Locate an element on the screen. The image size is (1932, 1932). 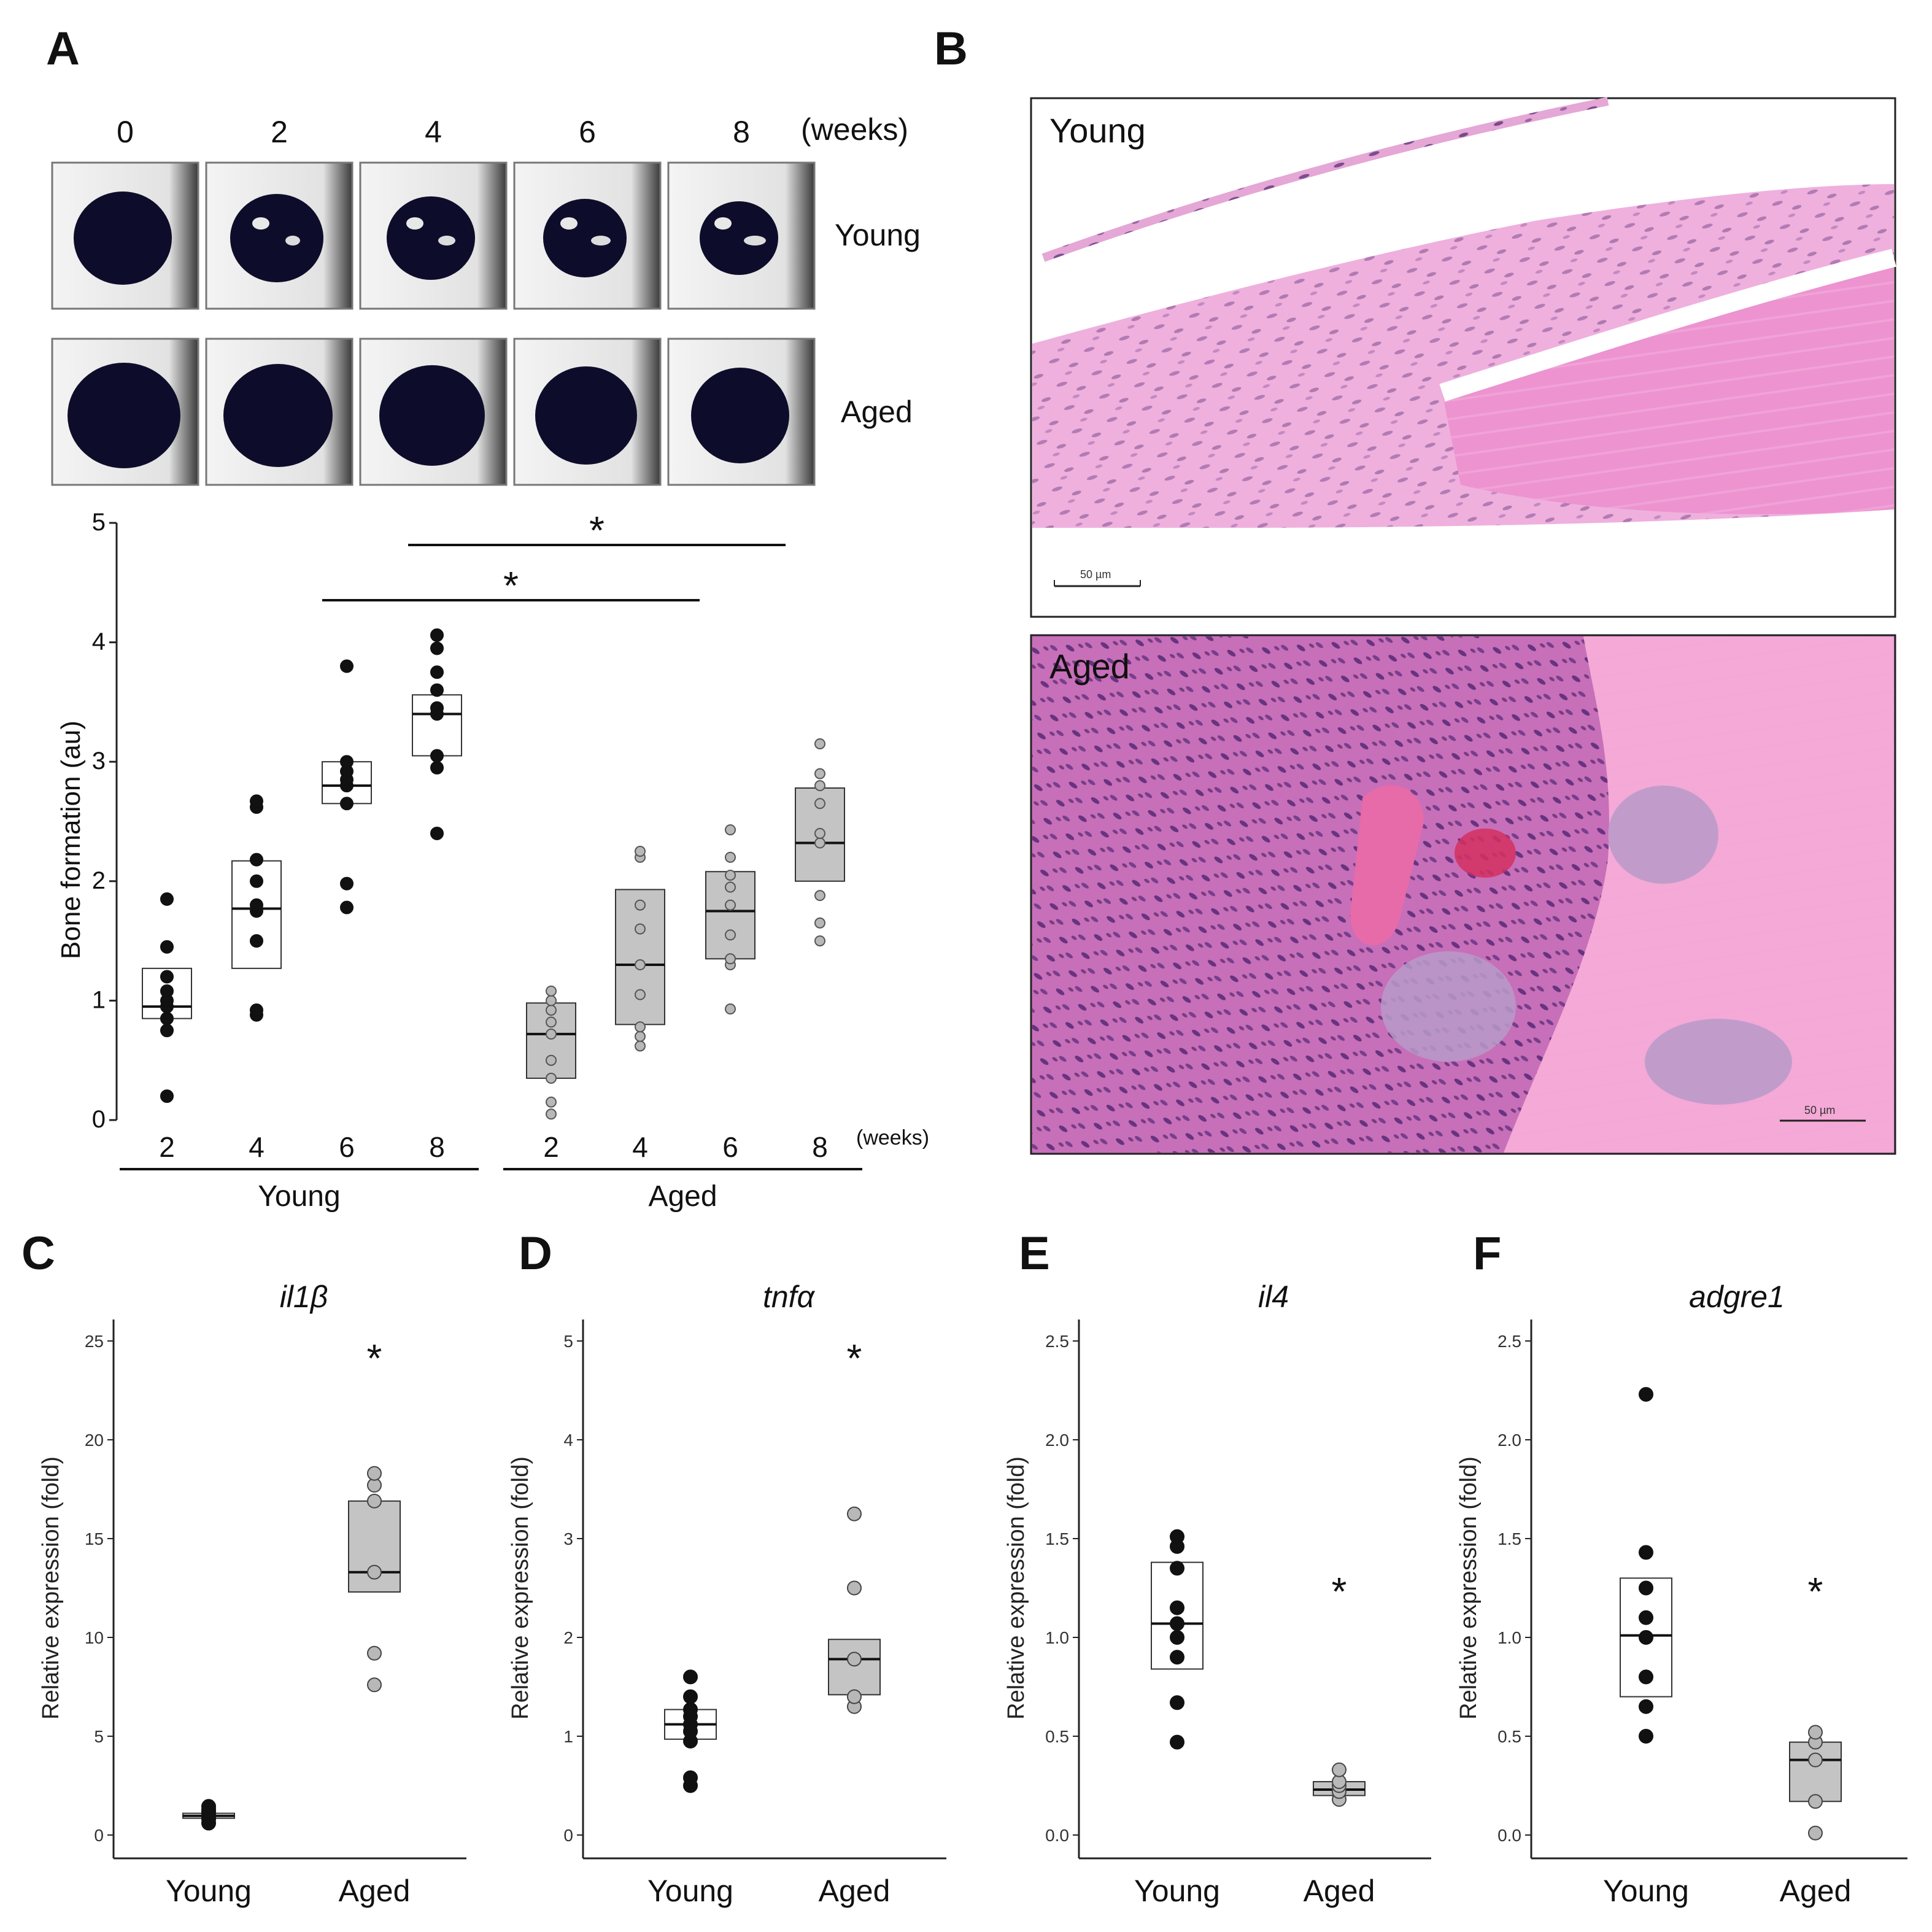
ct-timepoint-label: 6 is located at coordinates (587, 132).